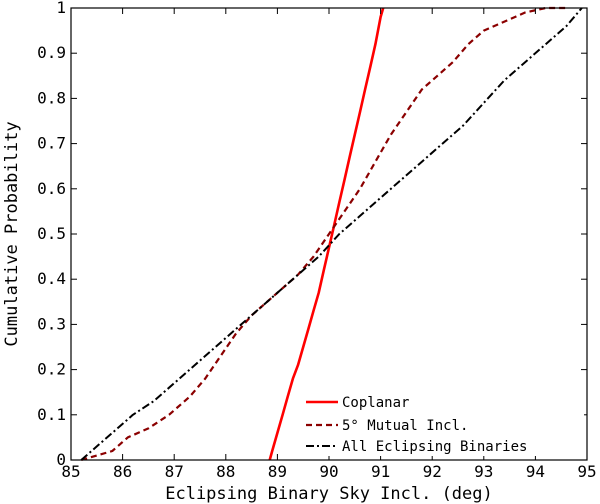 The height and width of the screenshot is (504, 600). Describe the element at coordinates (51, 233) in the screenshot. I see `y-tick-label: 0.5` at that location.